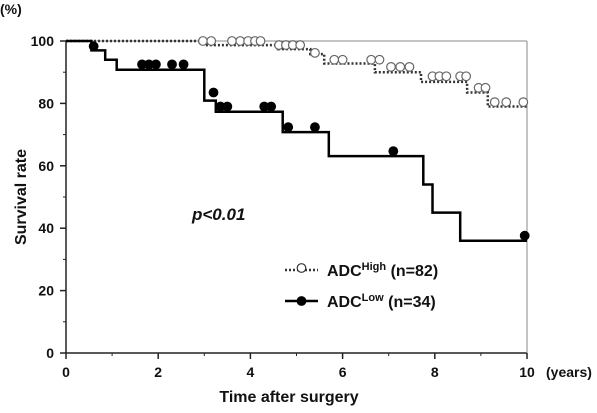  I want to click on legend-marker-adc-high, so click(301, 268).